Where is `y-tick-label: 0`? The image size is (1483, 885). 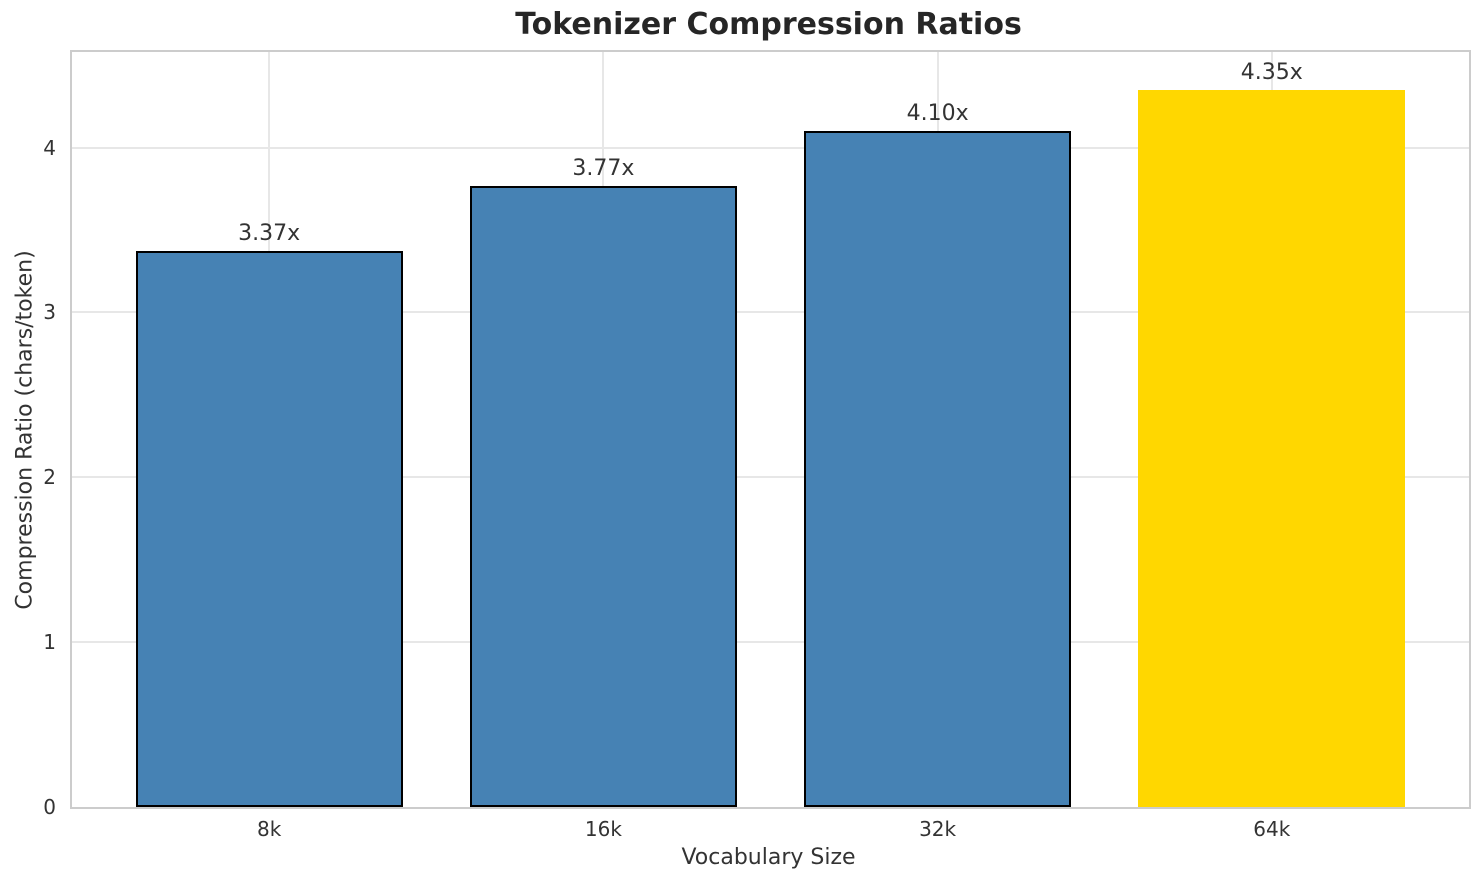 y-tick-label: 0 is located at coordinates (49, 807).